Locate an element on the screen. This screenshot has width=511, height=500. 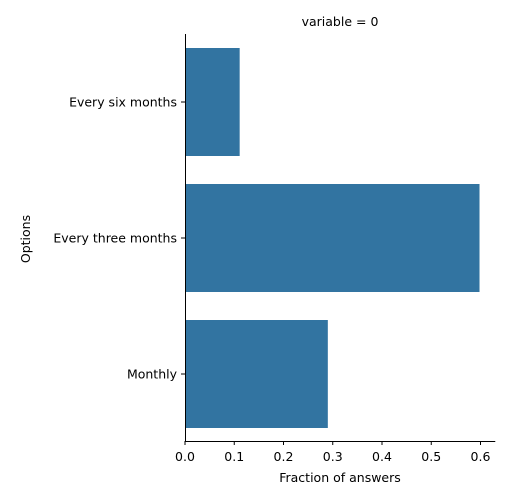
chart-title: variable = 0 is located at coordinates (340, 21).